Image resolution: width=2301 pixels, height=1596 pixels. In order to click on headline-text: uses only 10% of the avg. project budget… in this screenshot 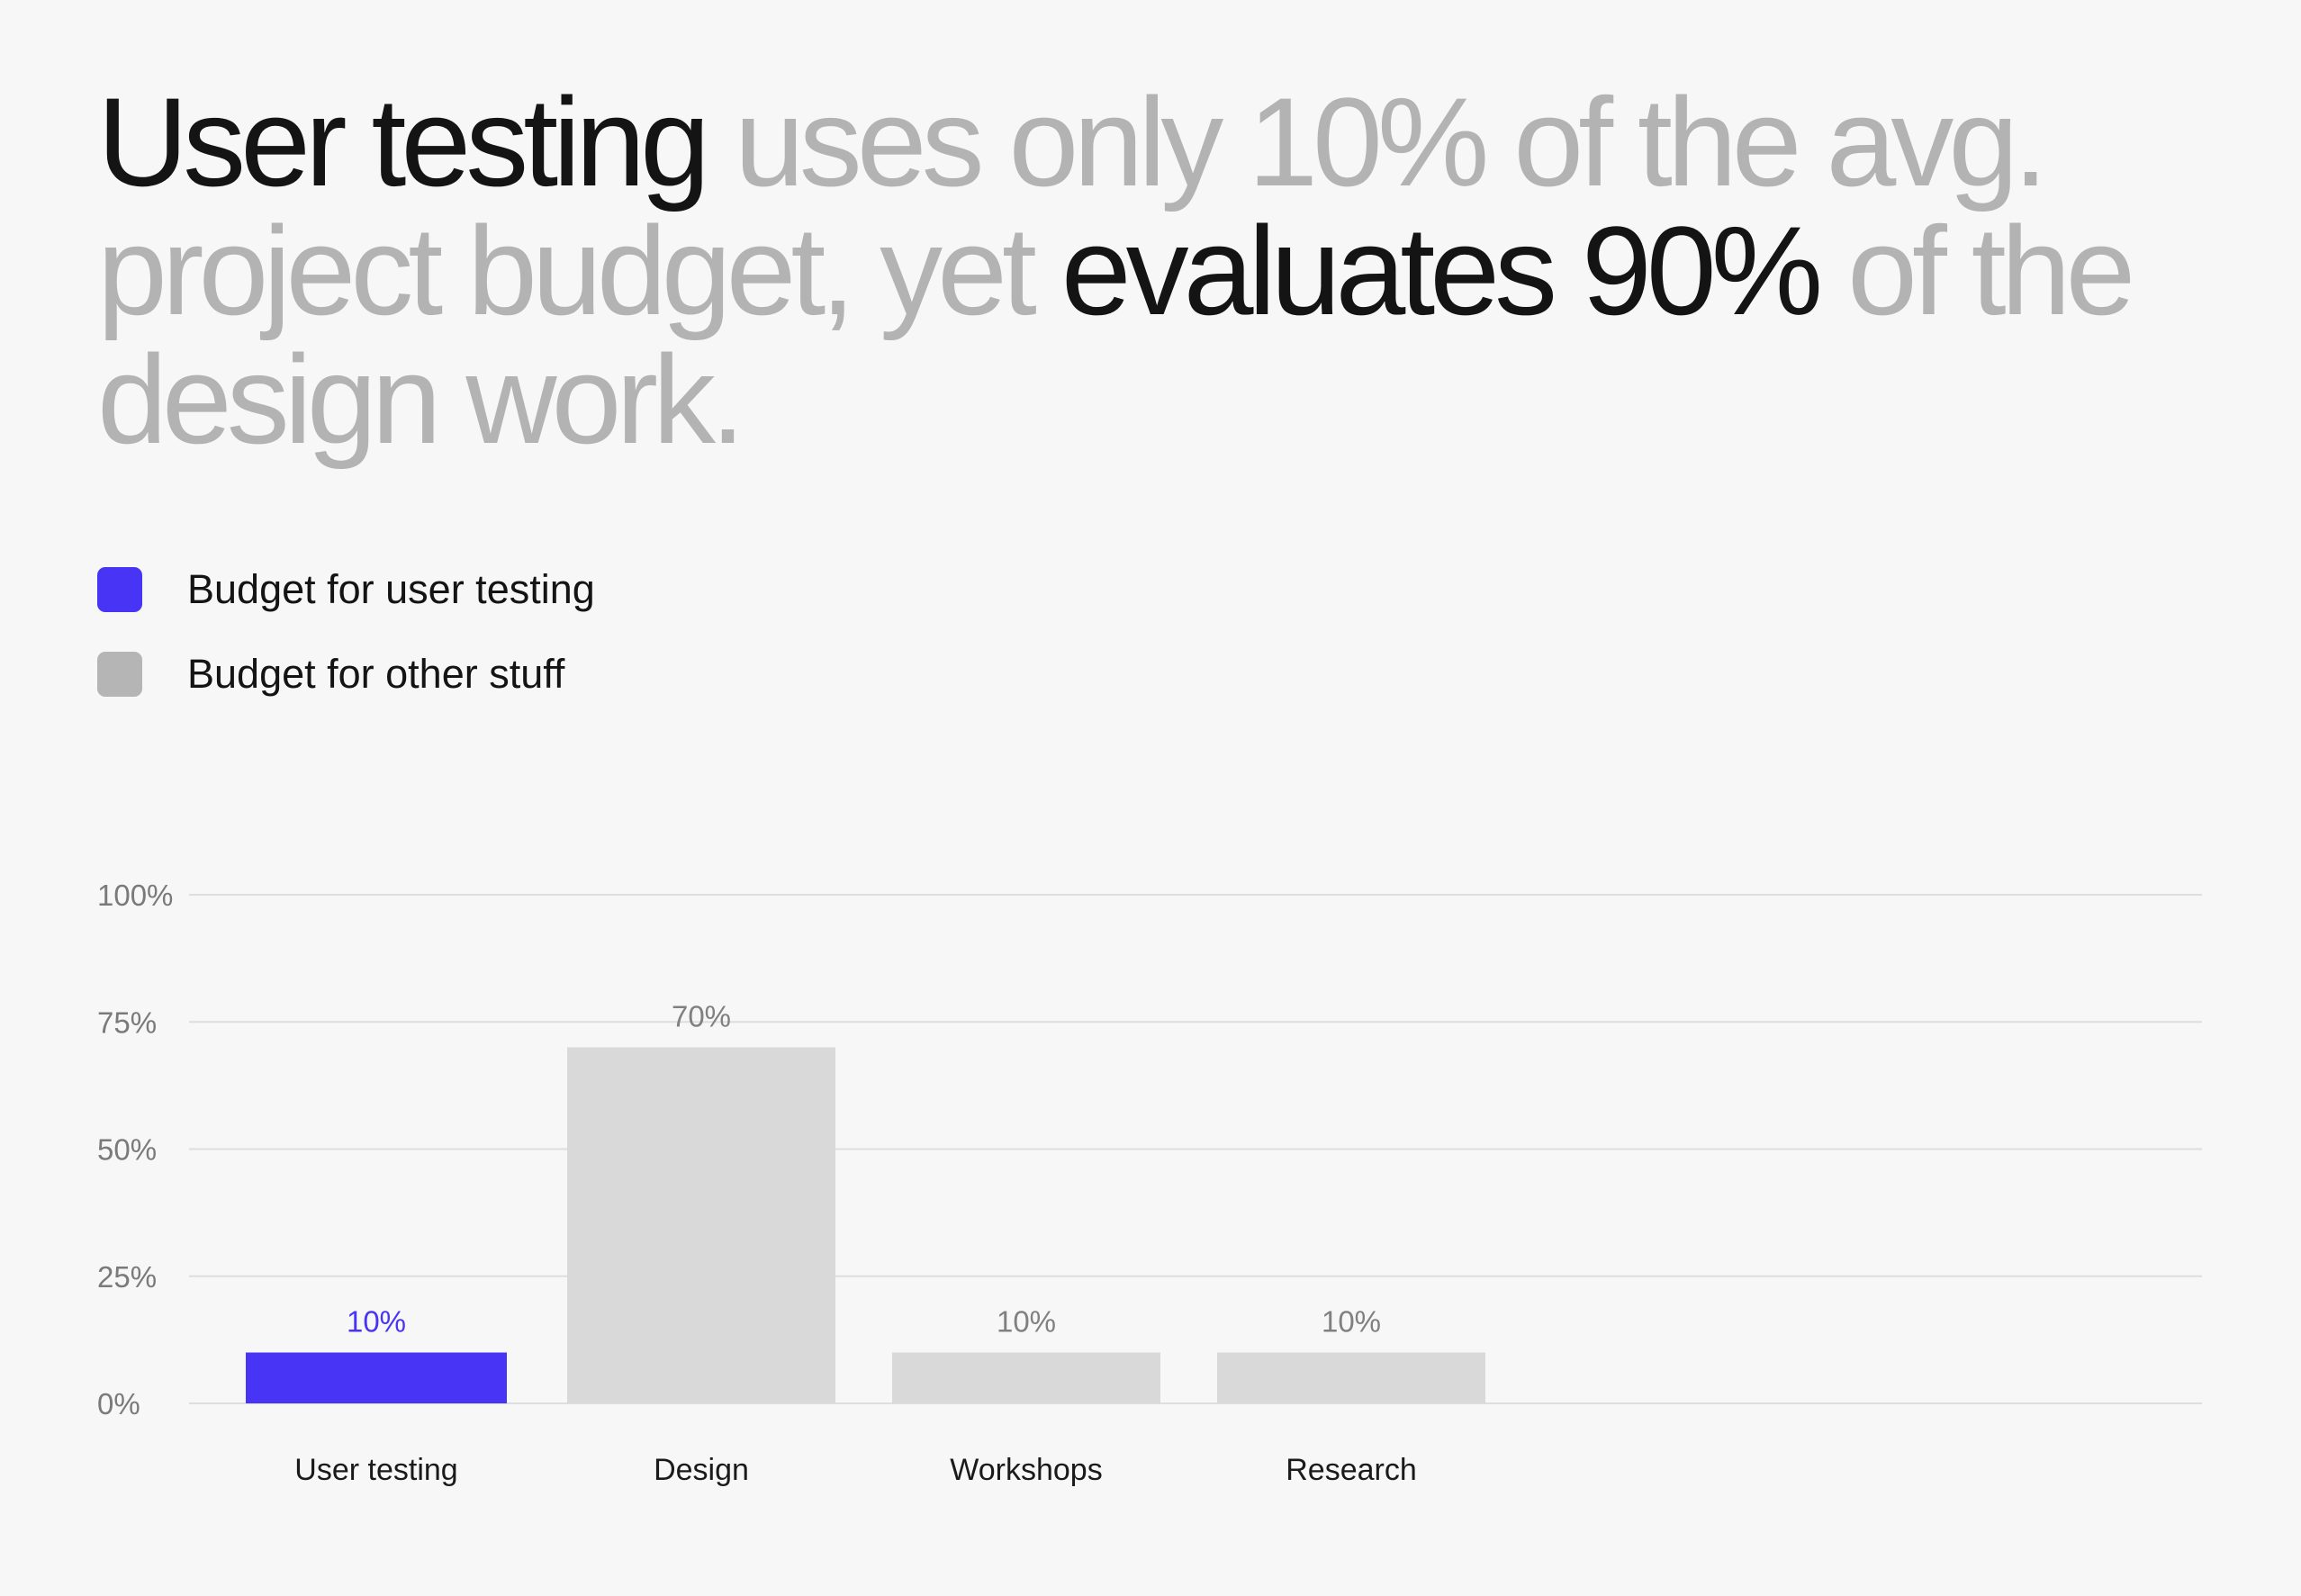, I will do `click(1072, 206)`.